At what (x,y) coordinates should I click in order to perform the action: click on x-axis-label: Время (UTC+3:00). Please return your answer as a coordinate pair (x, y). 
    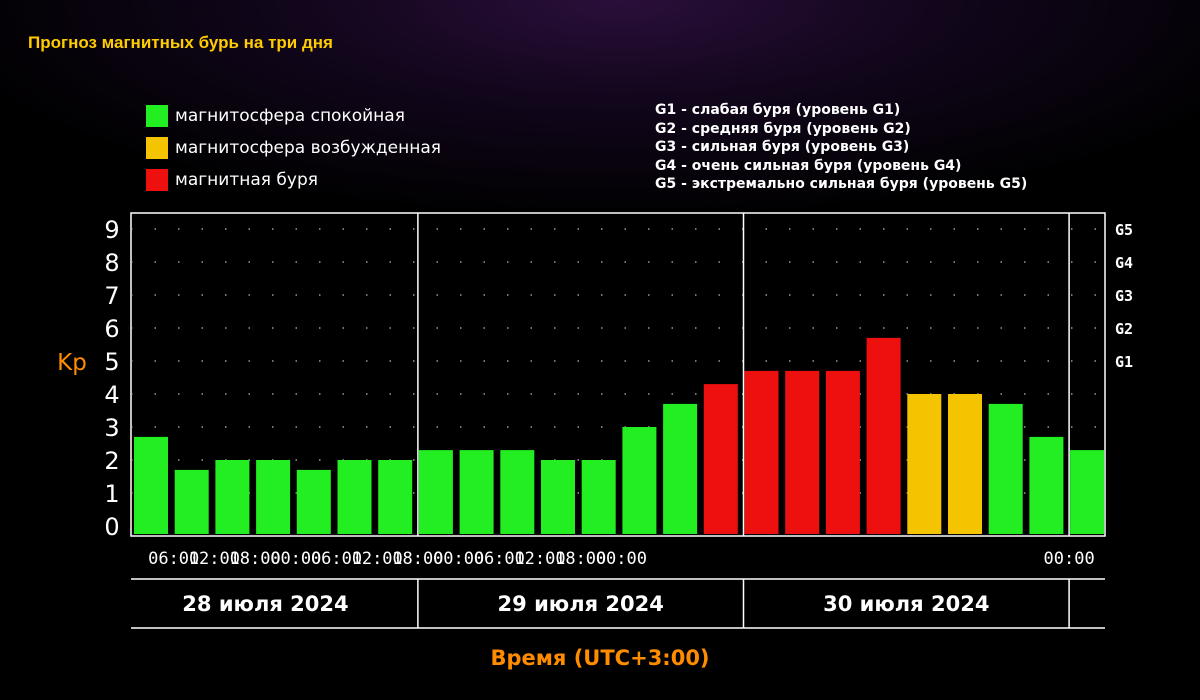
    Looking at the image, I should click on (599, 658).